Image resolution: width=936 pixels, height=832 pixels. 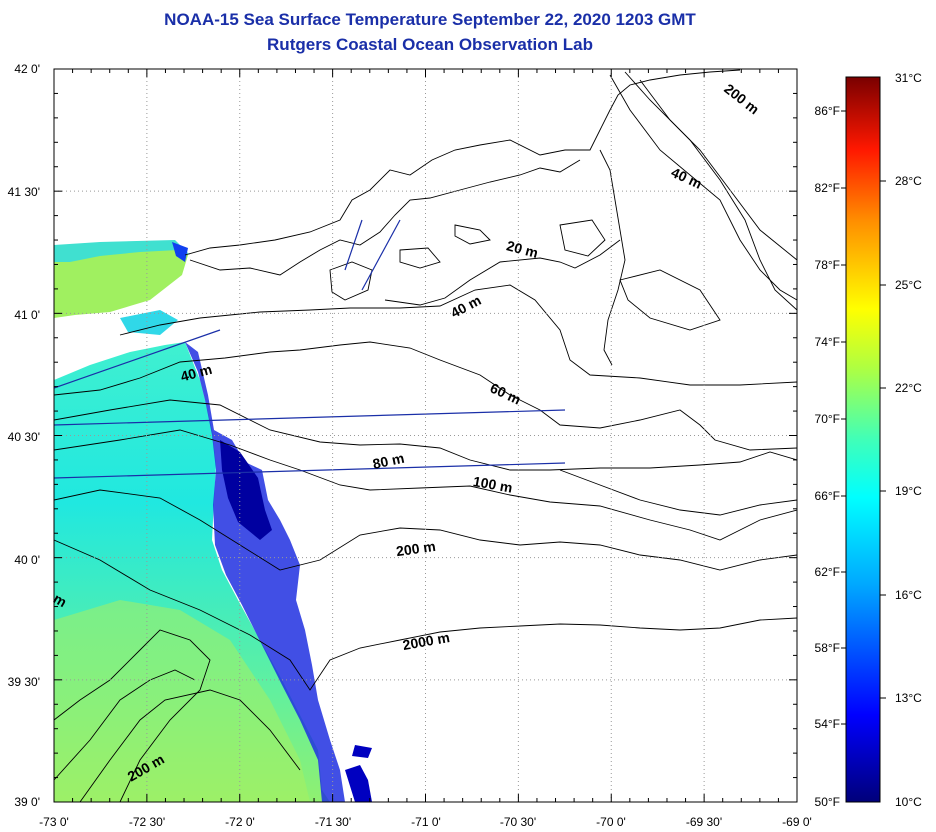 What do you see at coordinates (416, 548) in the screenshot?
I see `depth-label-200m: 200 m` at bounding box center [416, 548].